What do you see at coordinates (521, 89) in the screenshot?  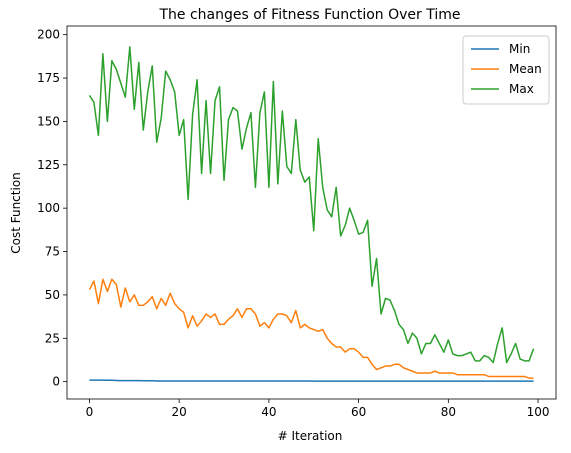 I see `legend-label-max: Max` at bounding box center [521, 89].